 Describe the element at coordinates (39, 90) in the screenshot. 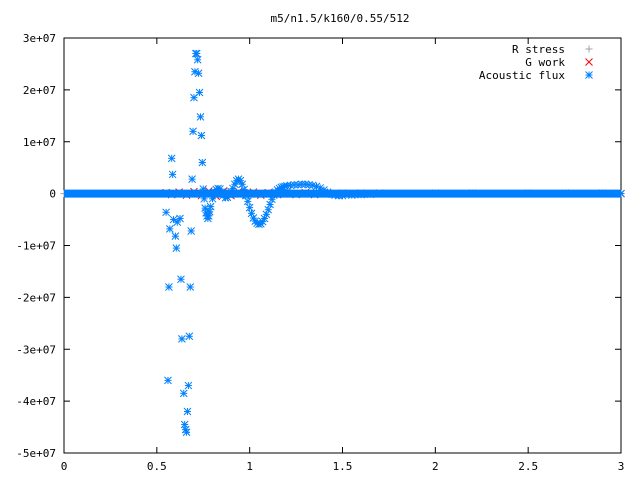

I see `y-tick-label: 2e+07` at that location.